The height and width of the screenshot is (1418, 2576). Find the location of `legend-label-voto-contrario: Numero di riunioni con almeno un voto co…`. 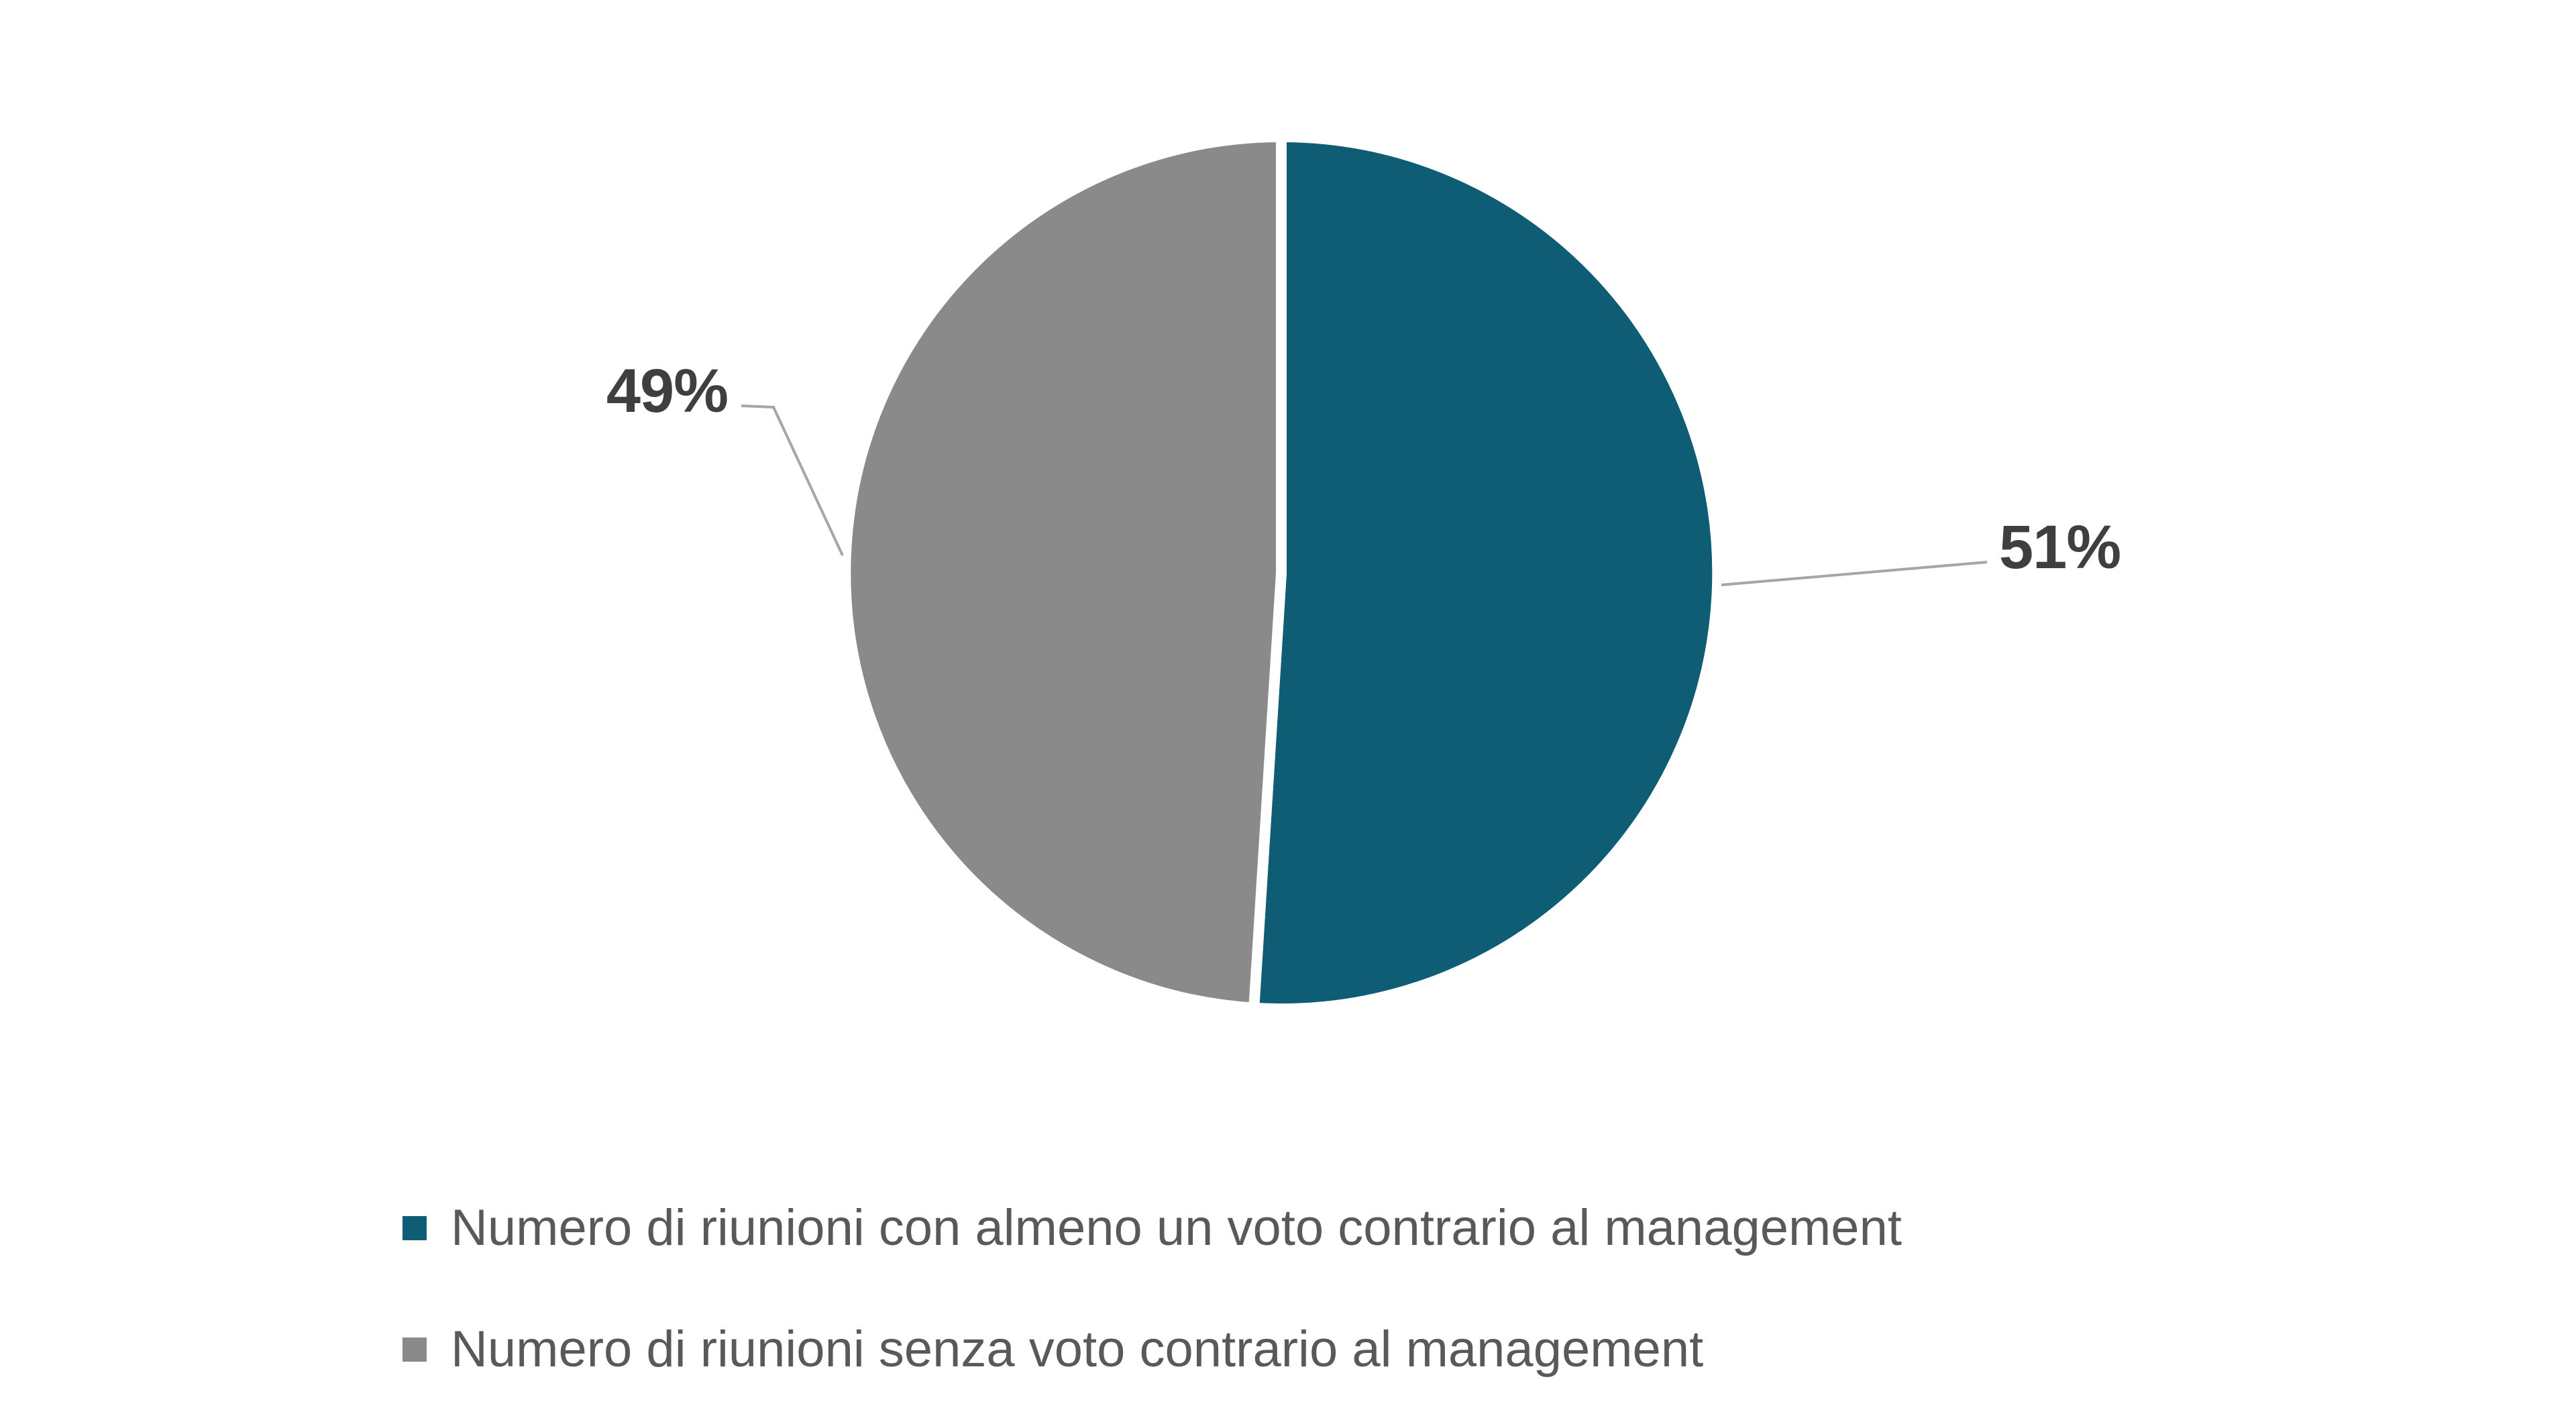

legend-label-voto-contrario: Numero di riunioni con almeno un voto co… is located at coordinates (1176, 1227).